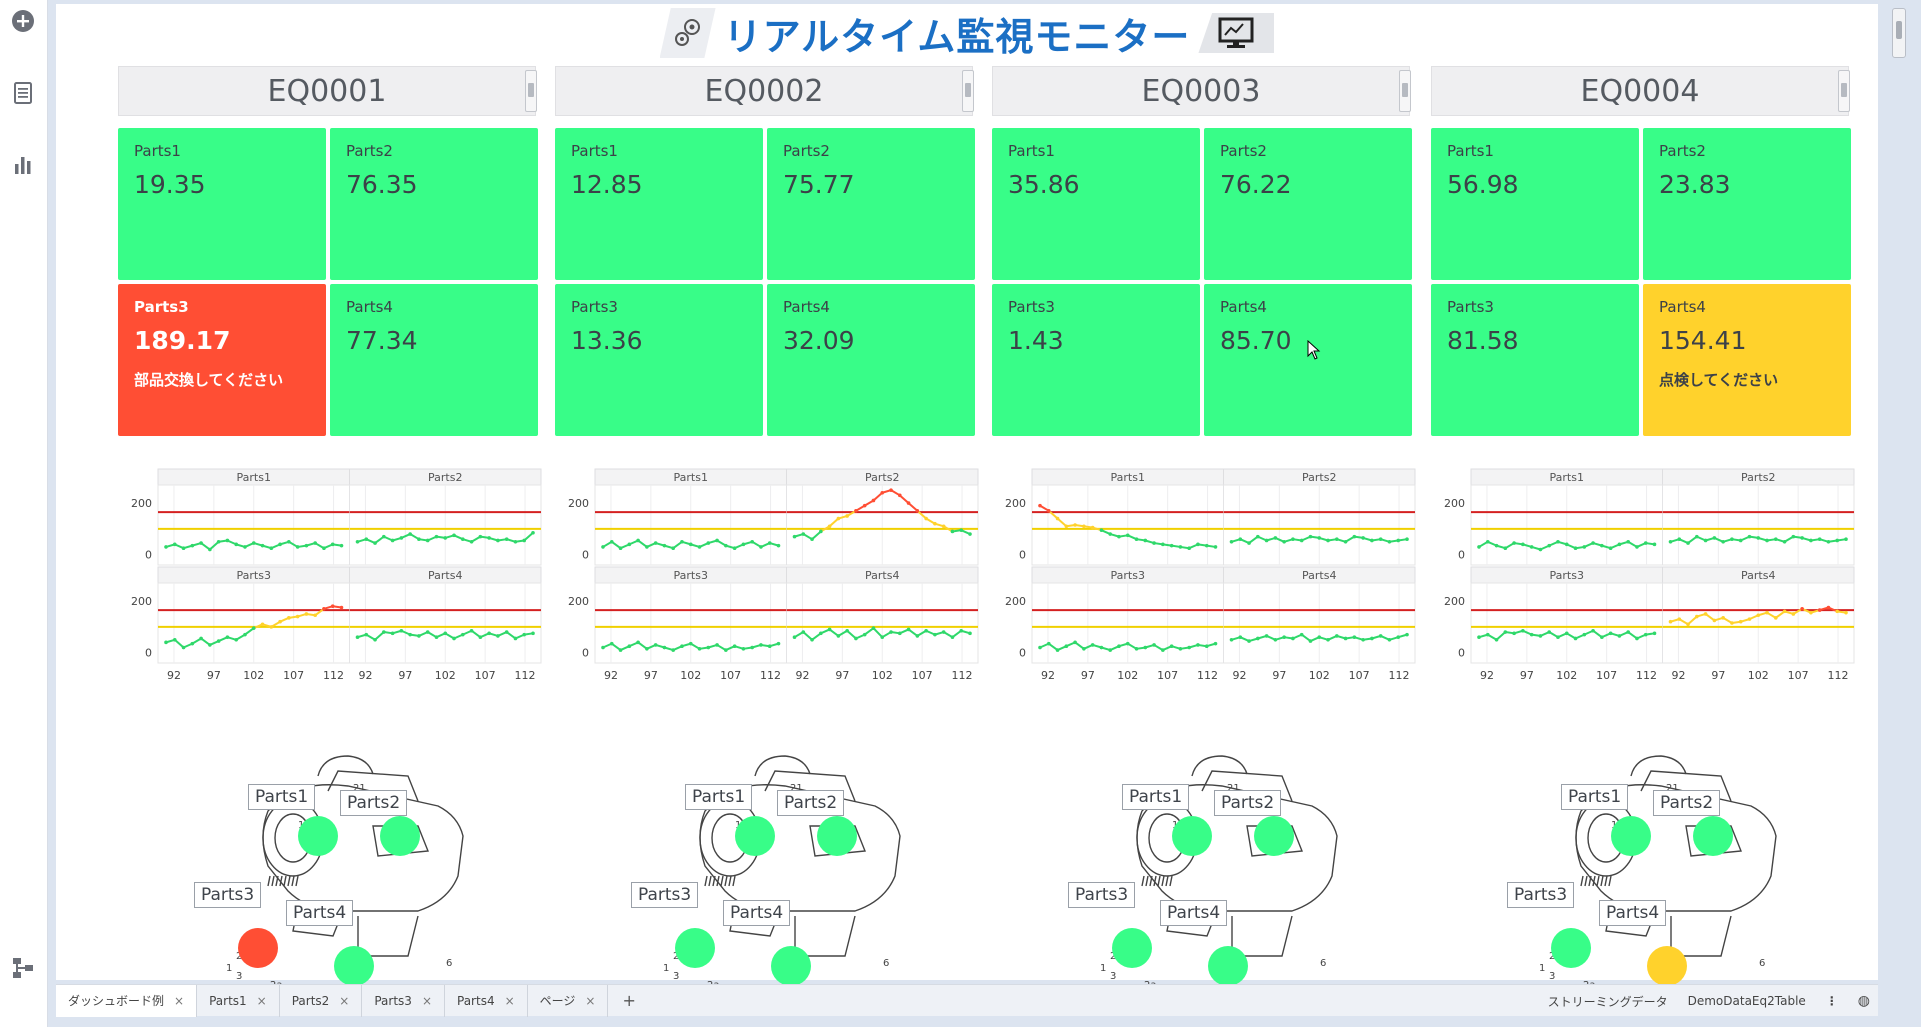 Image resolution: width=1921 pixels, height=1027 pixels. Describe the element at coordinates (1323, 963) in the screenshot. I see `diagram-part-number: 6` at that location.